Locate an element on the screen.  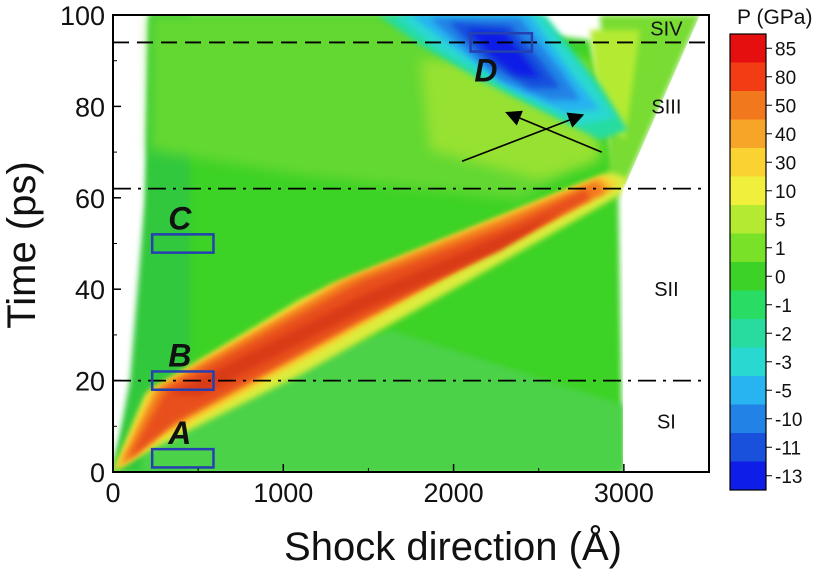
colorbar-level-label: -13 is located at coordinates (788, 477).